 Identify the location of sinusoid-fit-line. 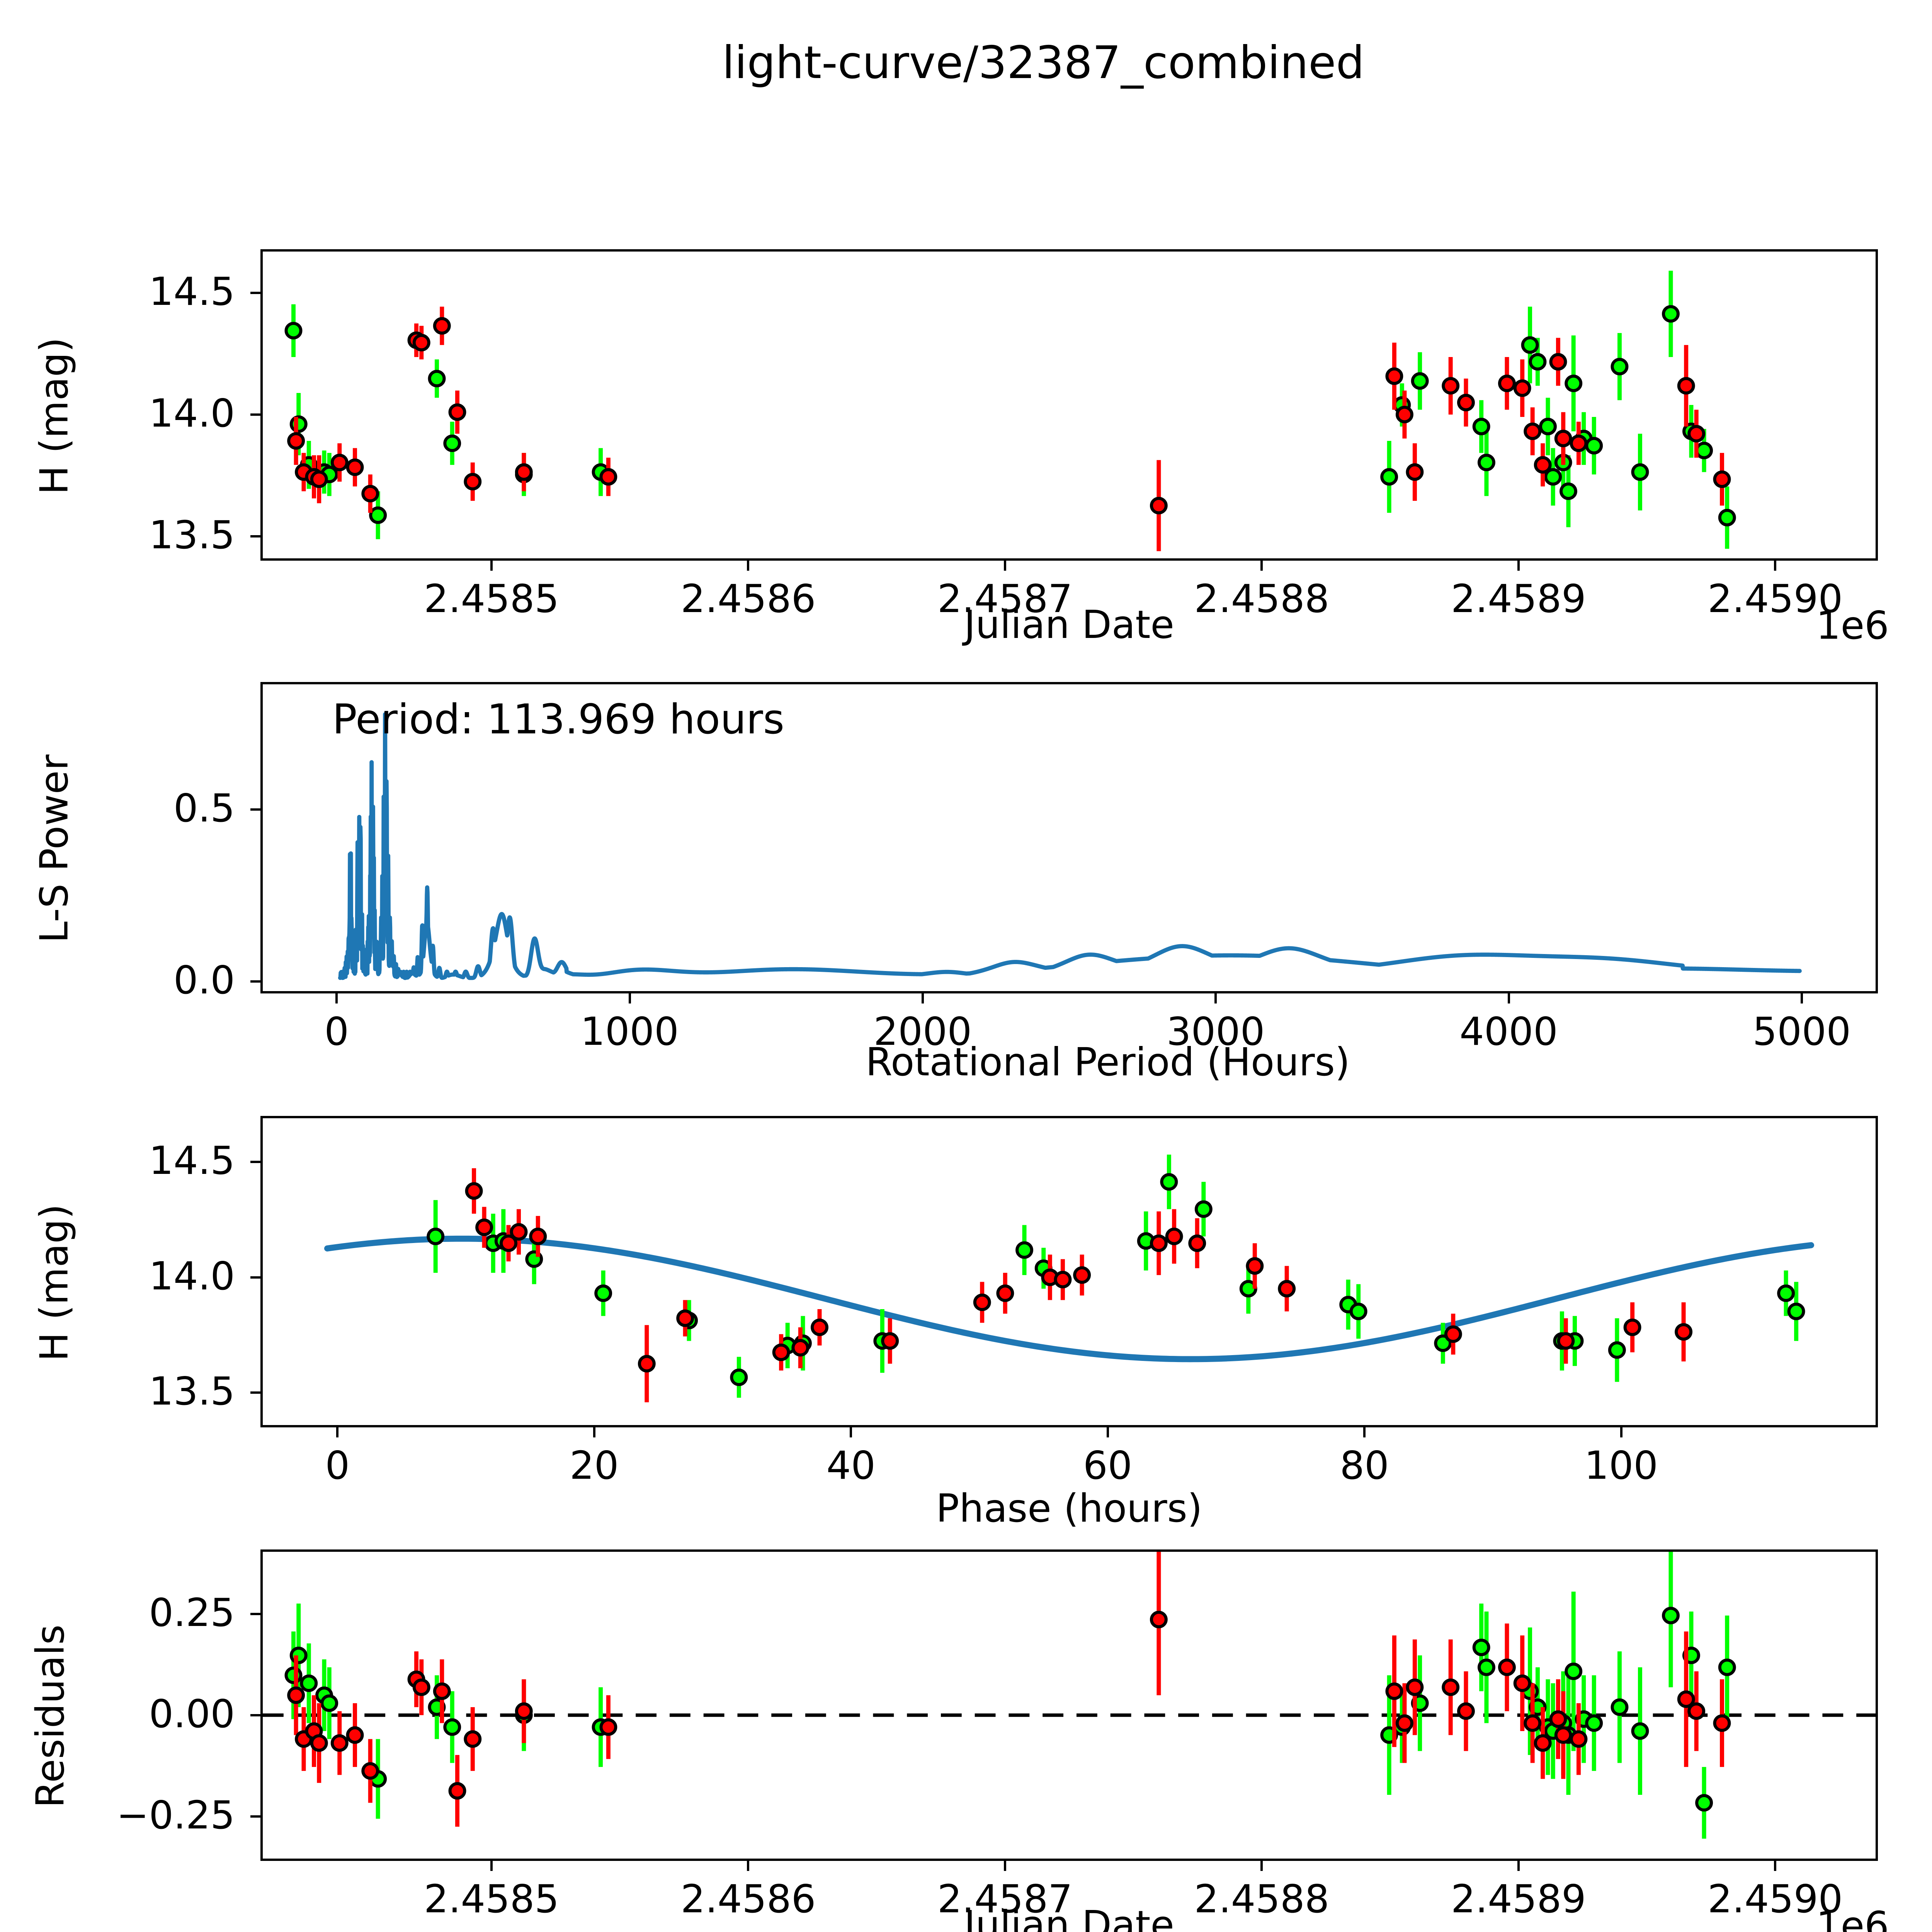
(1070, 1298).